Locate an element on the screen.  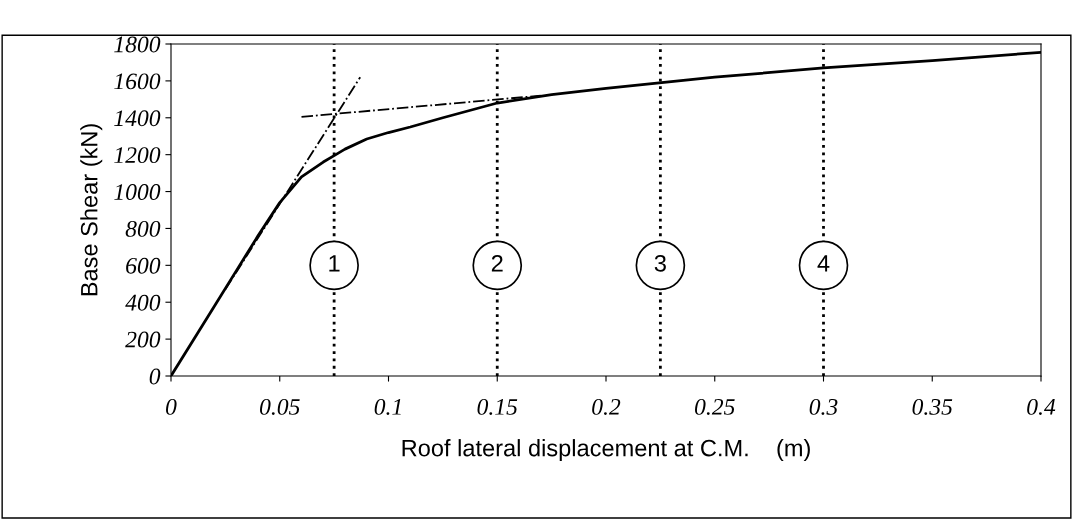
x-tick-label: 0.15 is located at coordinates (497, 406).